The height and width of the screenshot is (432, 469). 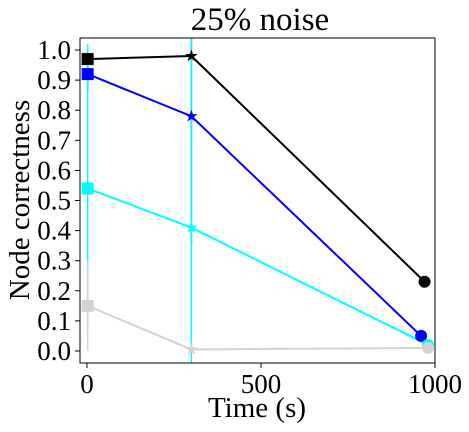 I want to click on y-tick-label: 1.0, so click(x=54, y=50).